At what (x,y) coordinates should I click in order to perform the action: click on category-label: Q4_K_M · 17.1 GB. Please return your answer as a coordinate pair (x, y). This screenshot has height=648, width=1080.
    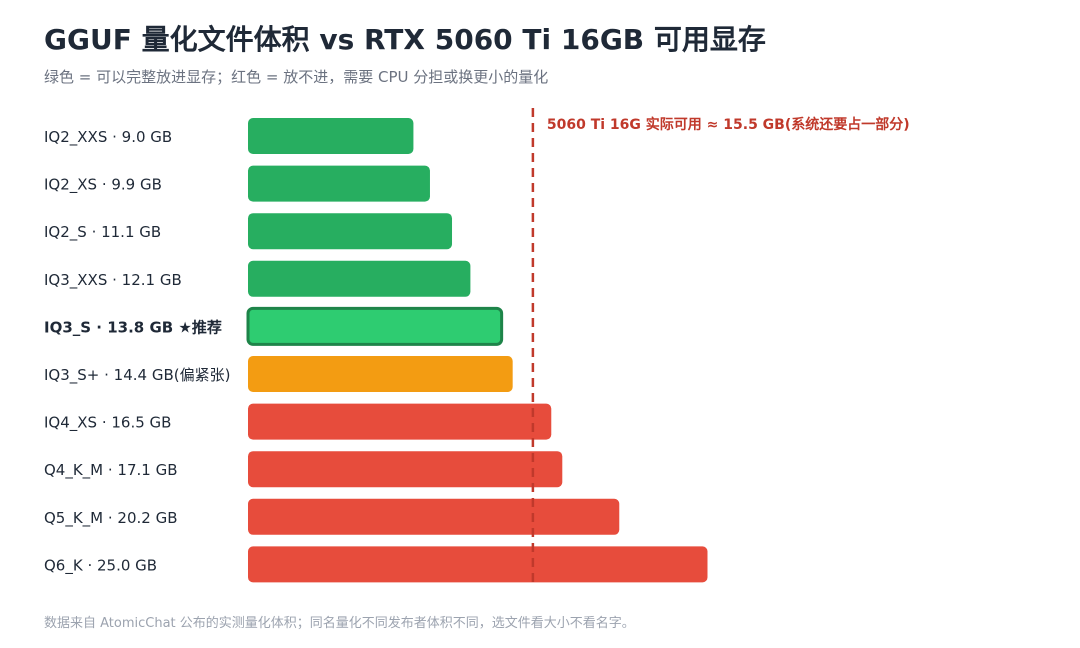
    Looking at the image, I should click on (111, 470).